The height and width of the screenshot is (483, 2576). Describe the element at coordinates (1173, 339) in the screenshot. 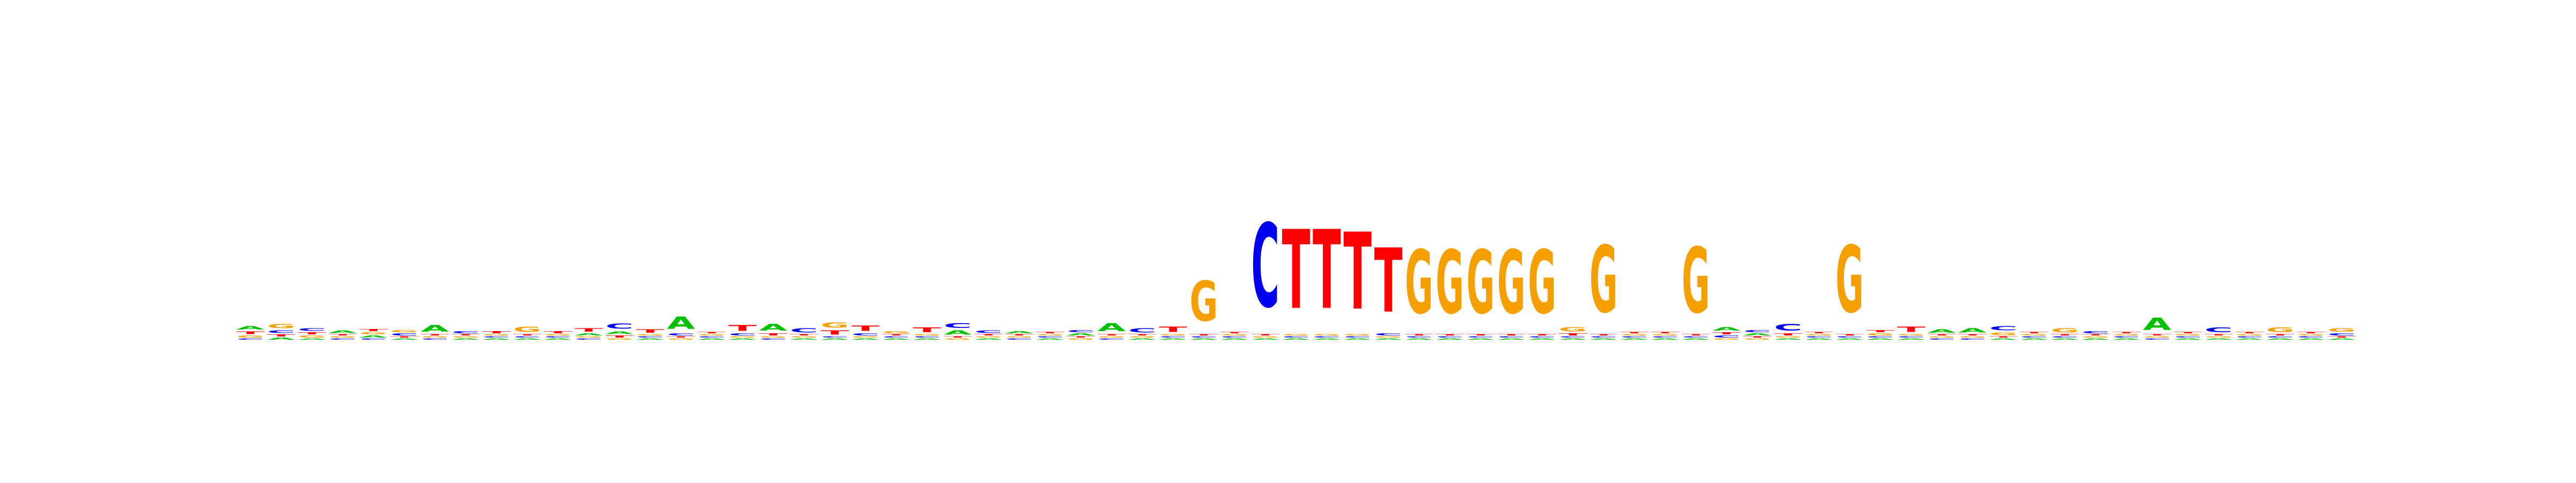

I see `logo-letter-A-pos-31: A` at that location.